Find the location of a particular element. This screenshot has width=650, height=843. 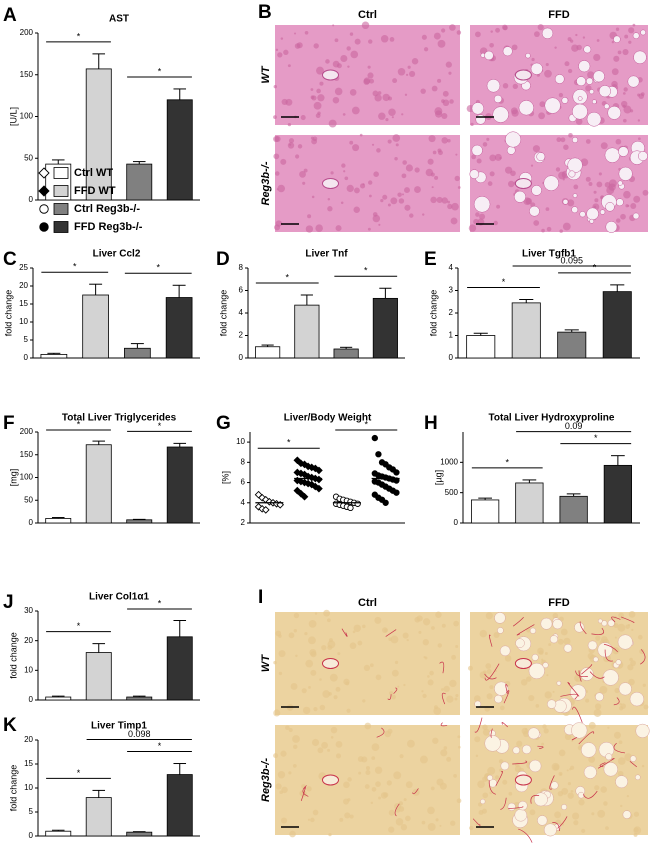

y-tick-label: 25 is located at coordinates (23, 267).